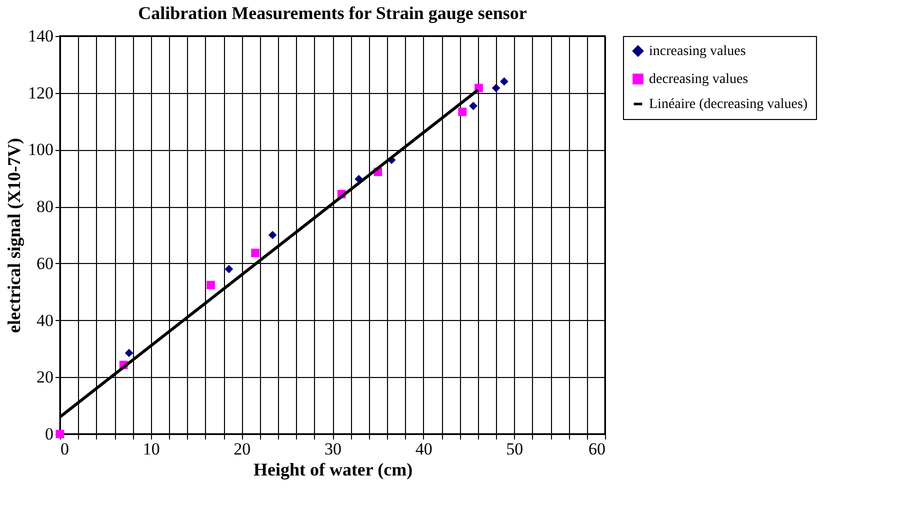 The height and width of the screenshot is (523, 905). Describe the element at coordinates (242, 449) in the screenshot. I see `x-tick-label: 20` at that location.